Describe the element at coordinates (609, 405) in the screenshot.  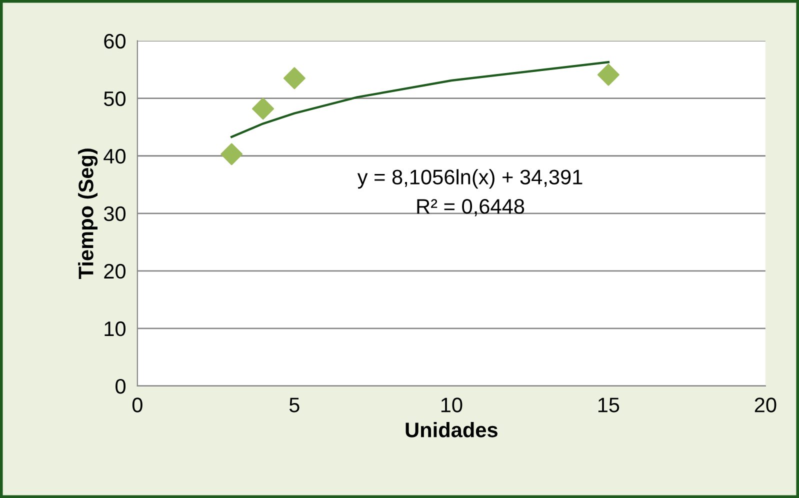
I see `x-tick-label: 15` at that location.